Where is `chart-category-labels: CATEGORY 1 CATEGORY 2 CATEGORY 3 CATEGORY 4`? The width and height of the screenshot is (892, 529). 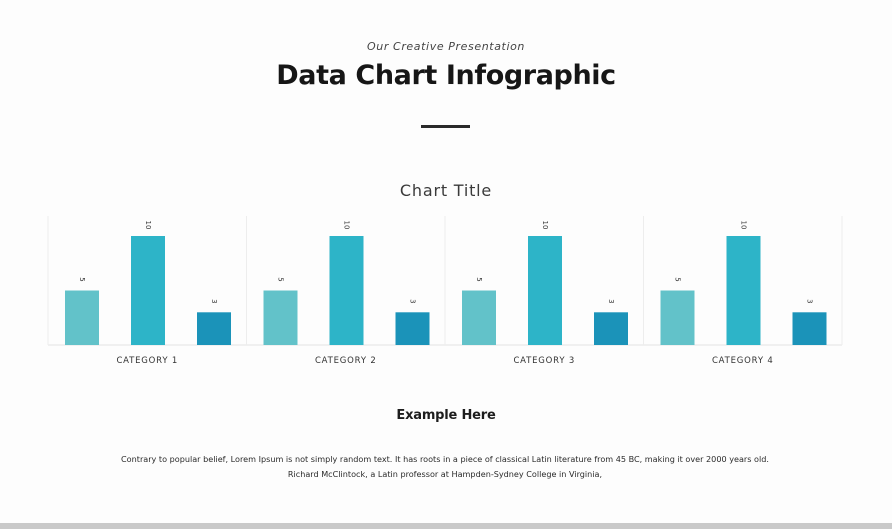
chart-category-labels: CATEGORY 1 CATEGORY 2 CATEGORY 3 CATEGORY 4 is located at coordinates (445, 361).